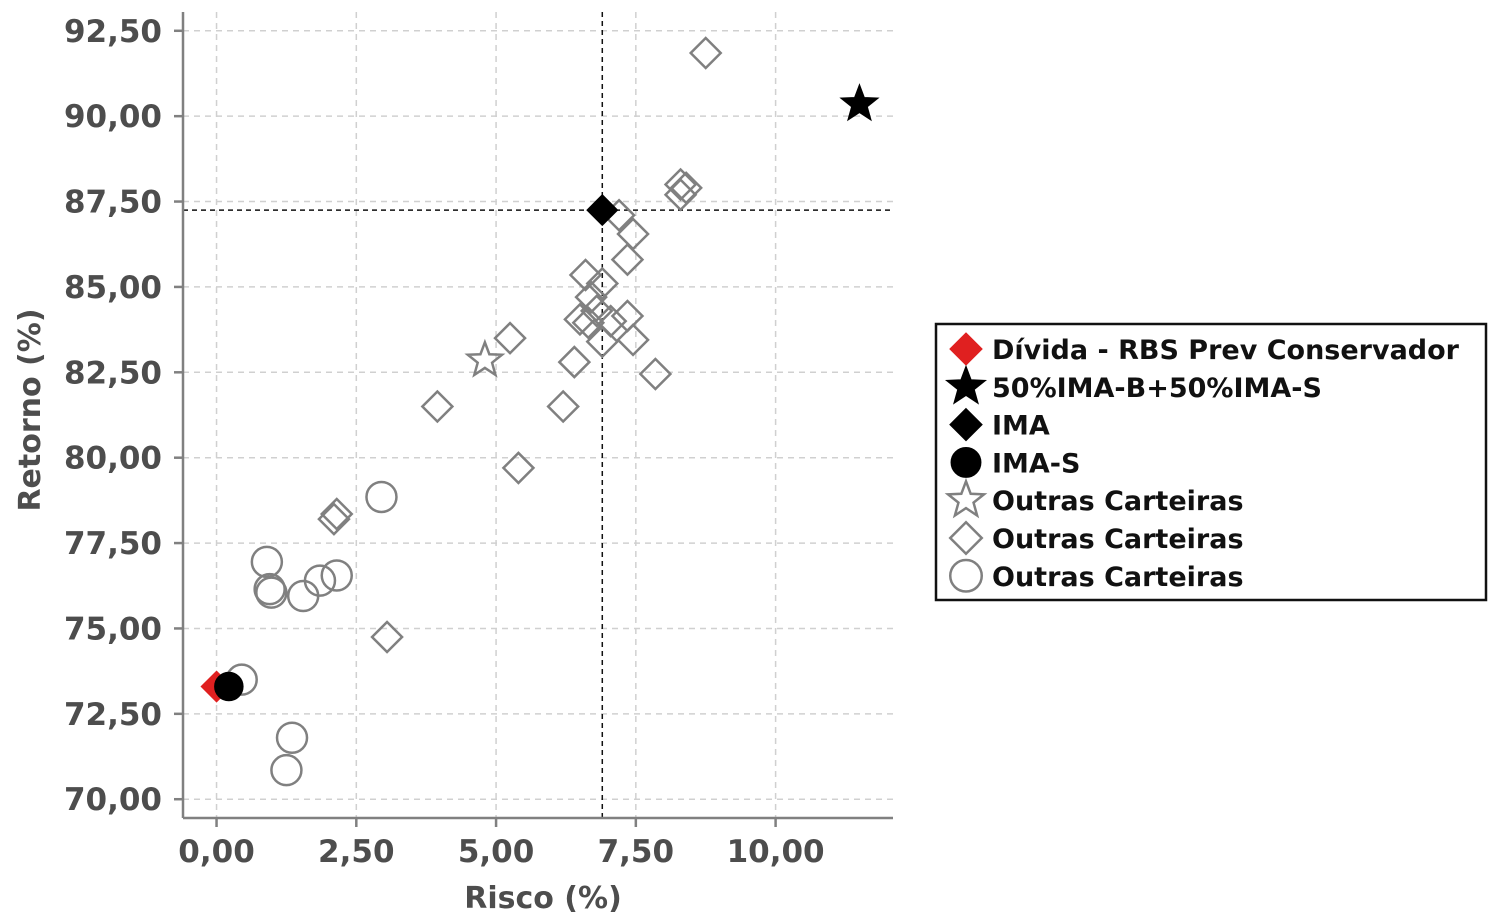 Image resolution: width=1488 pixels, height=914 pixels. I want to click on y-tick-label: 82,50, so click(113, 373).